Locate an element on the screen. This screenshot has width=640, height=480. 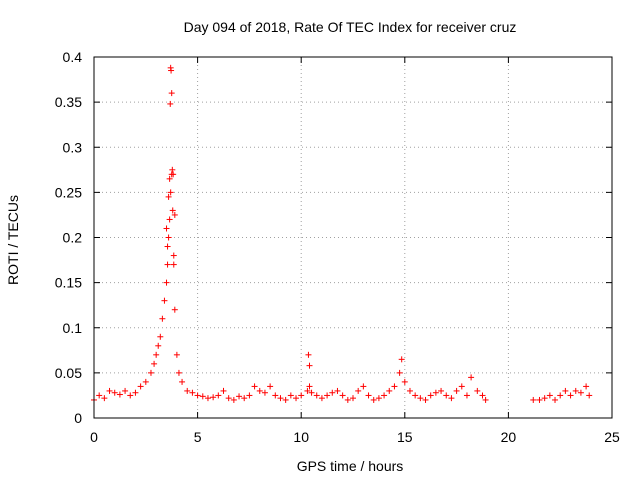
y-tick-label: 0.1 is located at coordinates (73, 328).